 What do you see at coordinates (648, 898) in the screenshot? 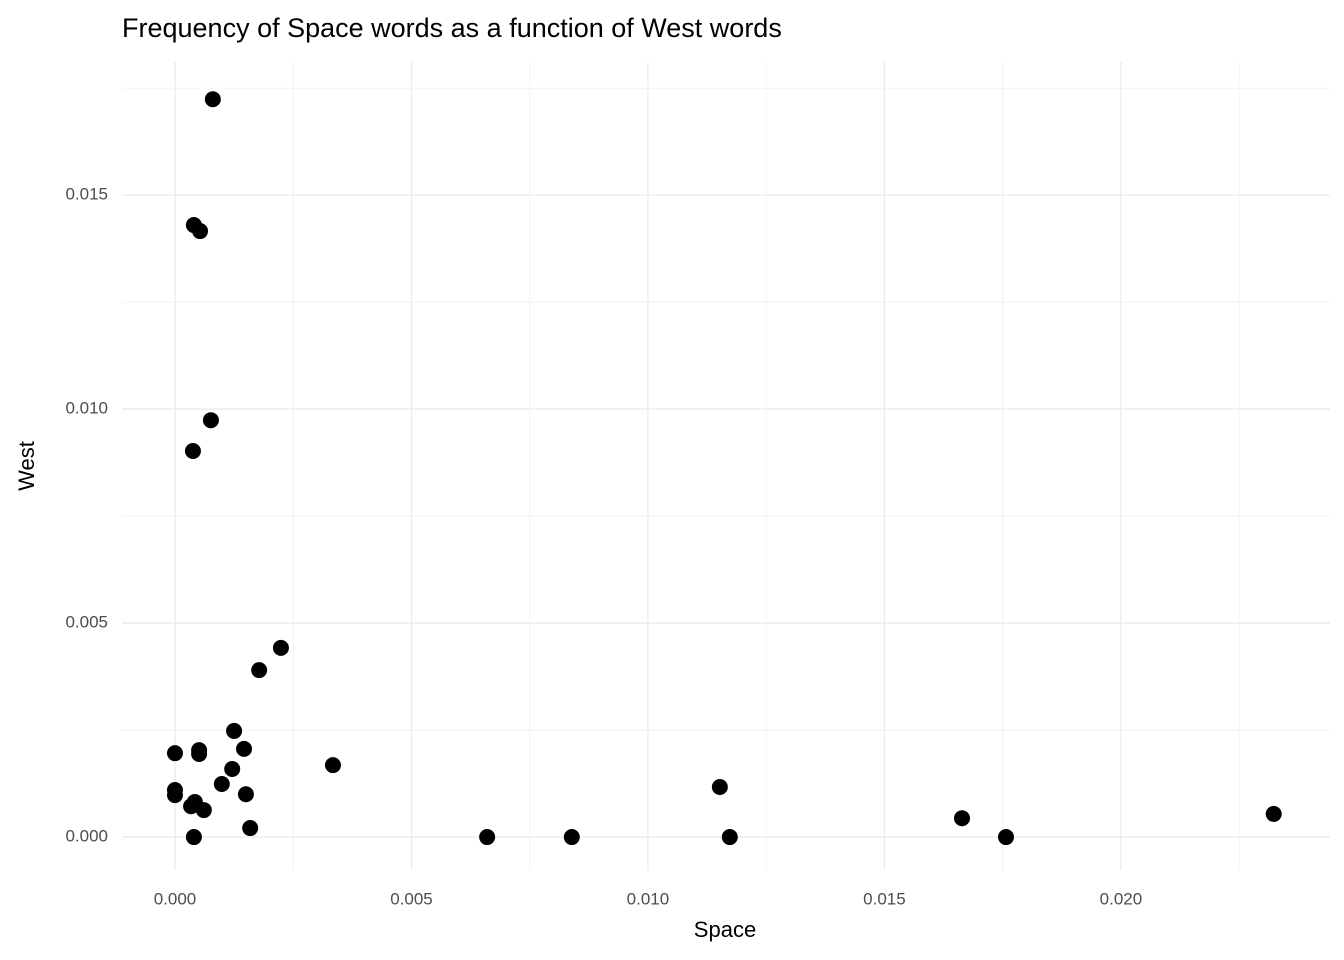
I see `x-tick-label: 0.010` at bounding box center [648, 898].